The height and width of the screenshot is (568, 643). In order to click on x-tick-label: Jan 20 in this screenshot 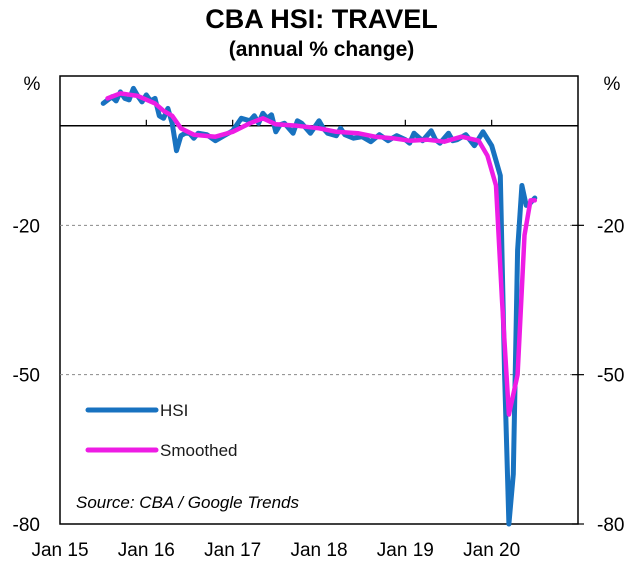, I will do `click(491, 550)`.